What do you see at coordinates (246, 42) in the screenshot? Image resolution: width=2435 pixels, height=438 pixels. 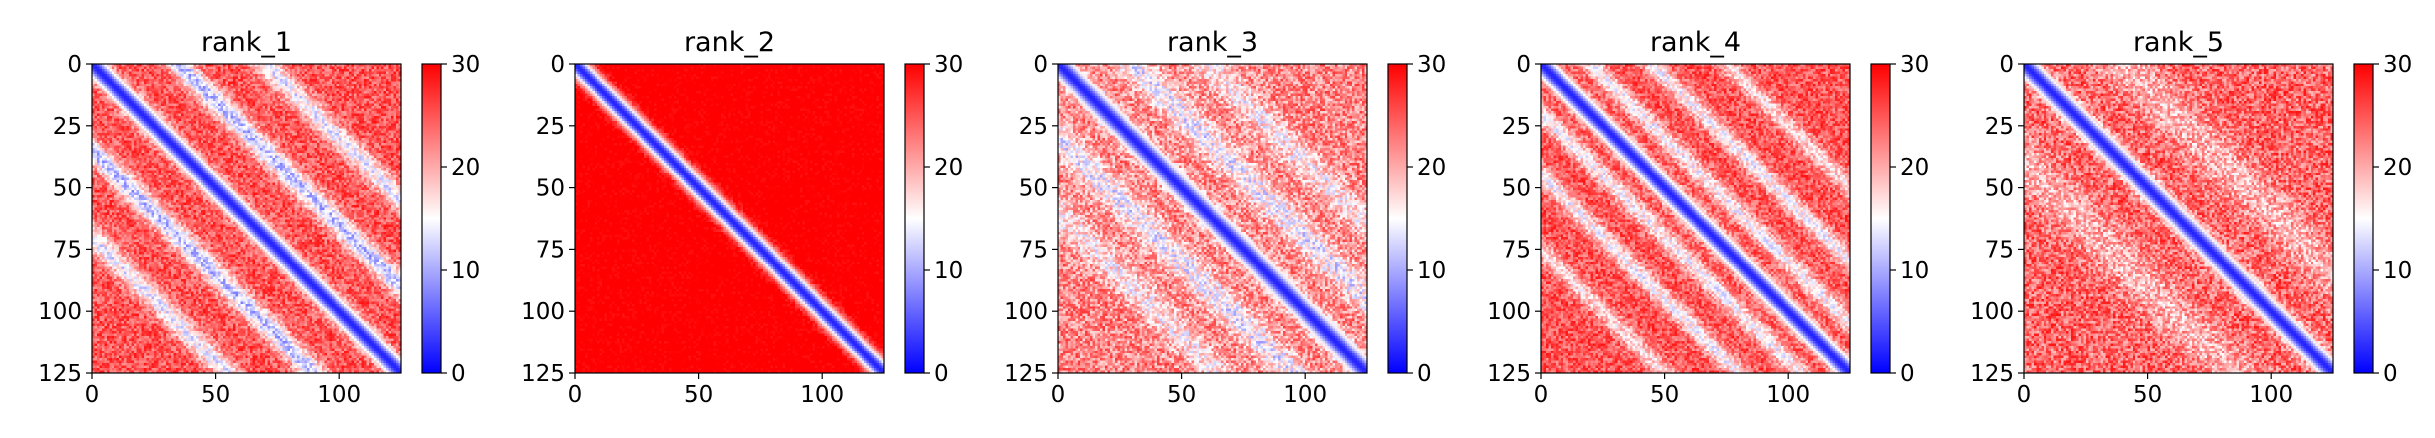 I see `panel-title: rank_1` at bounding box center [246, 42].